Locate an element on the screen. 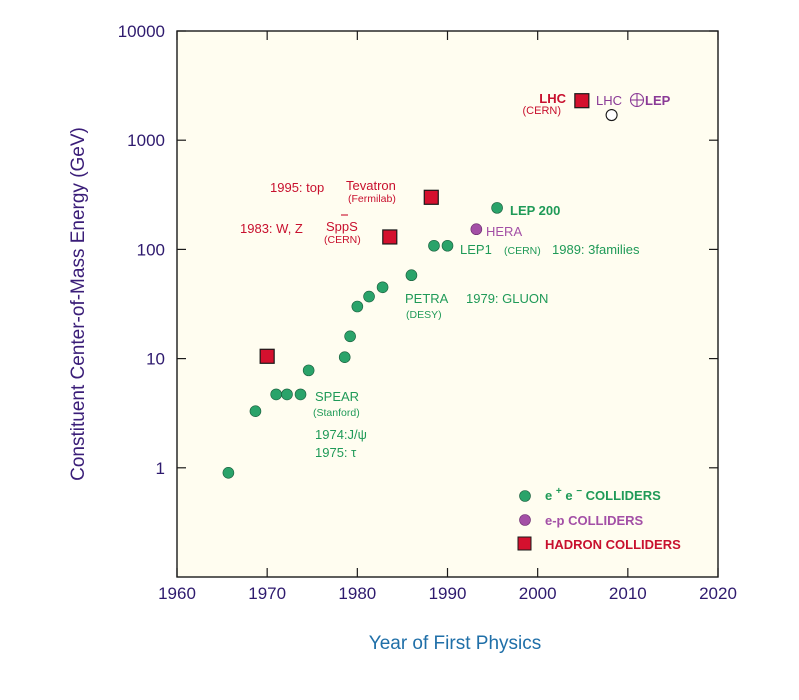 The image size is (799, 700). x-tick-labels: 1960 1970 1980 1990 2000 2010 2020 is located at coordinates (447, 593).